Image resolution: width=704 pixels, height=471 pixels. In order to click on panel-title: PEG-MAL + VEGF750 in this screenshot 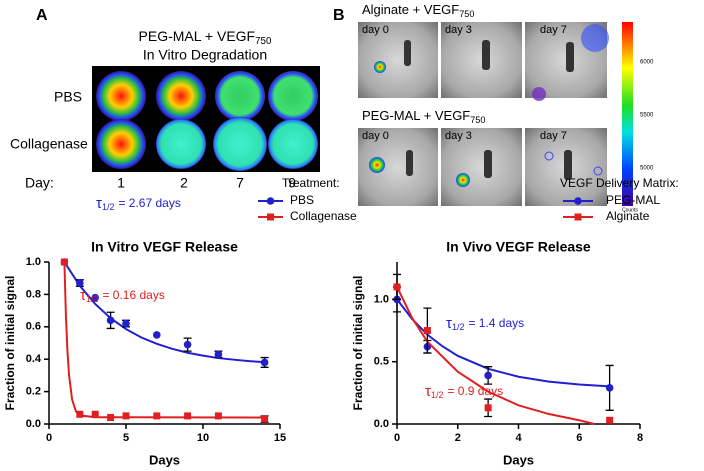, I will do `click(205, 37)`.